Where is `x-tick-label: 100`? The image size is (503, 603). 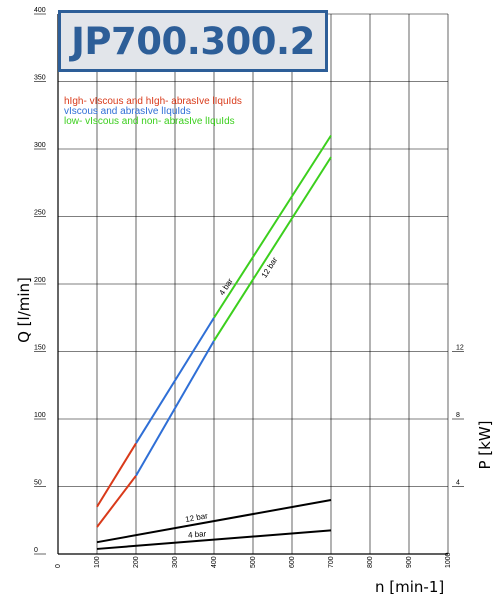 x-tick-label: 100 is located at coordinates (97, 562).